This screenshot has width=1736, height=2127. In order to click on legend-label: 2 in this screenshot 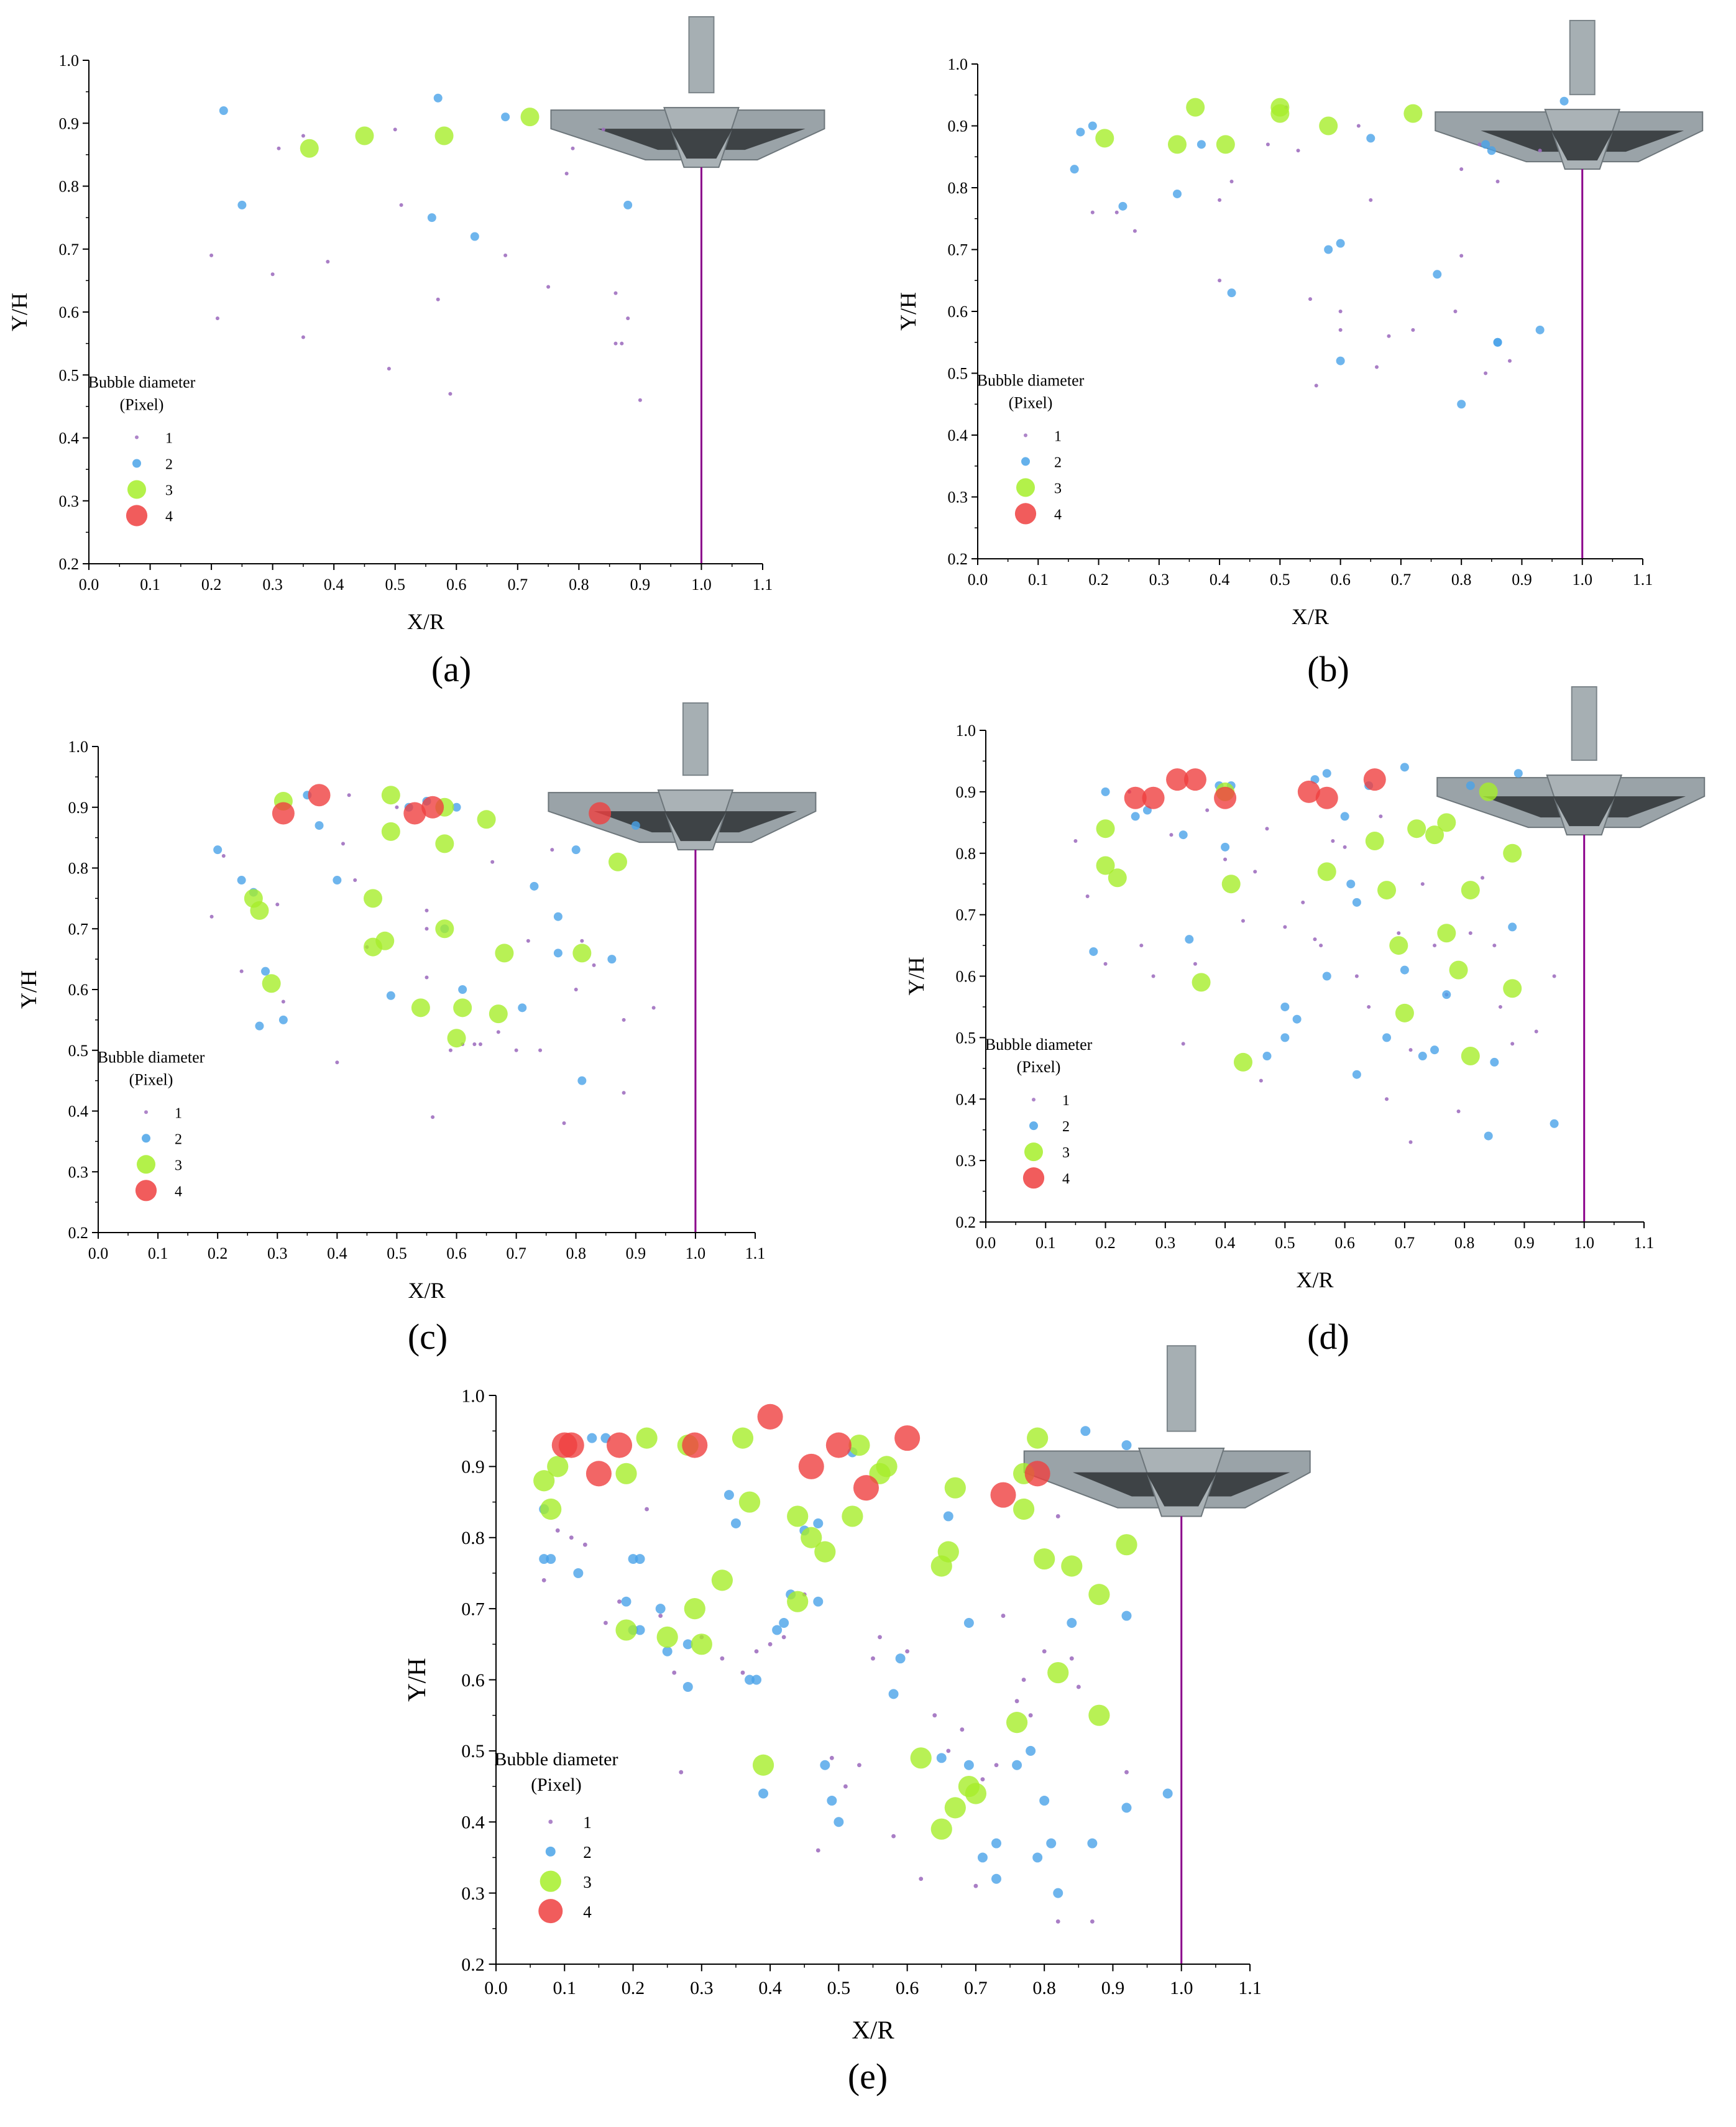, I will do `click(169, 465)`.